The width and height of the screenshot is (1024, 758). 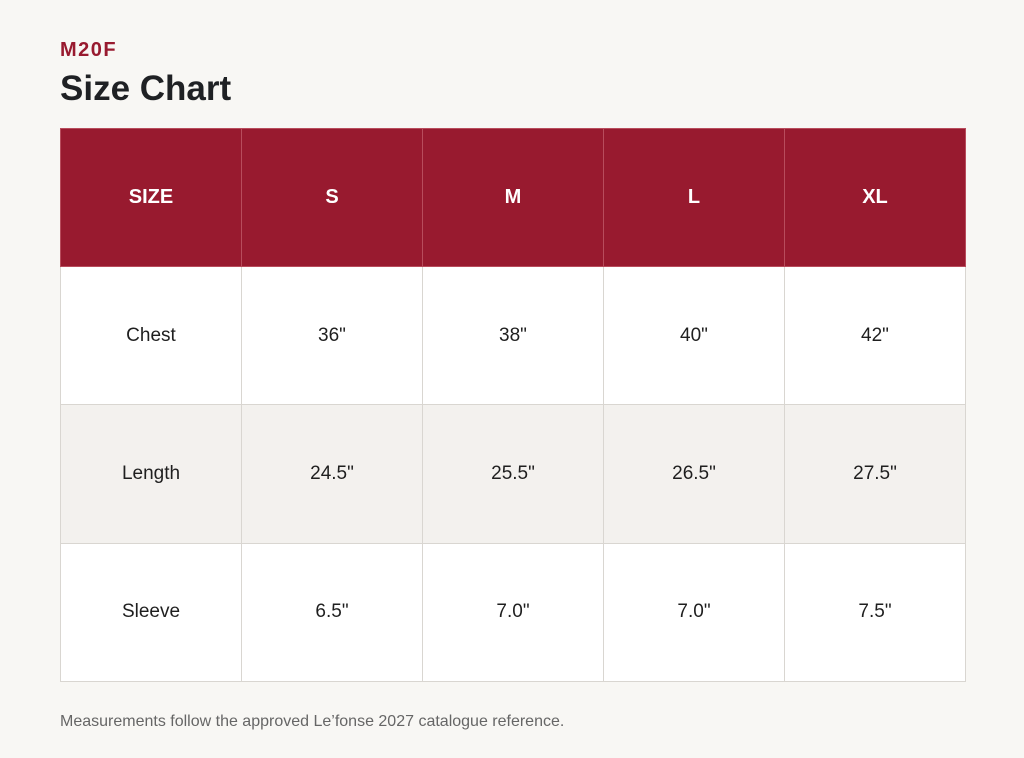 I want to click on table-cell: 6.5", so click(x=332, y=612).